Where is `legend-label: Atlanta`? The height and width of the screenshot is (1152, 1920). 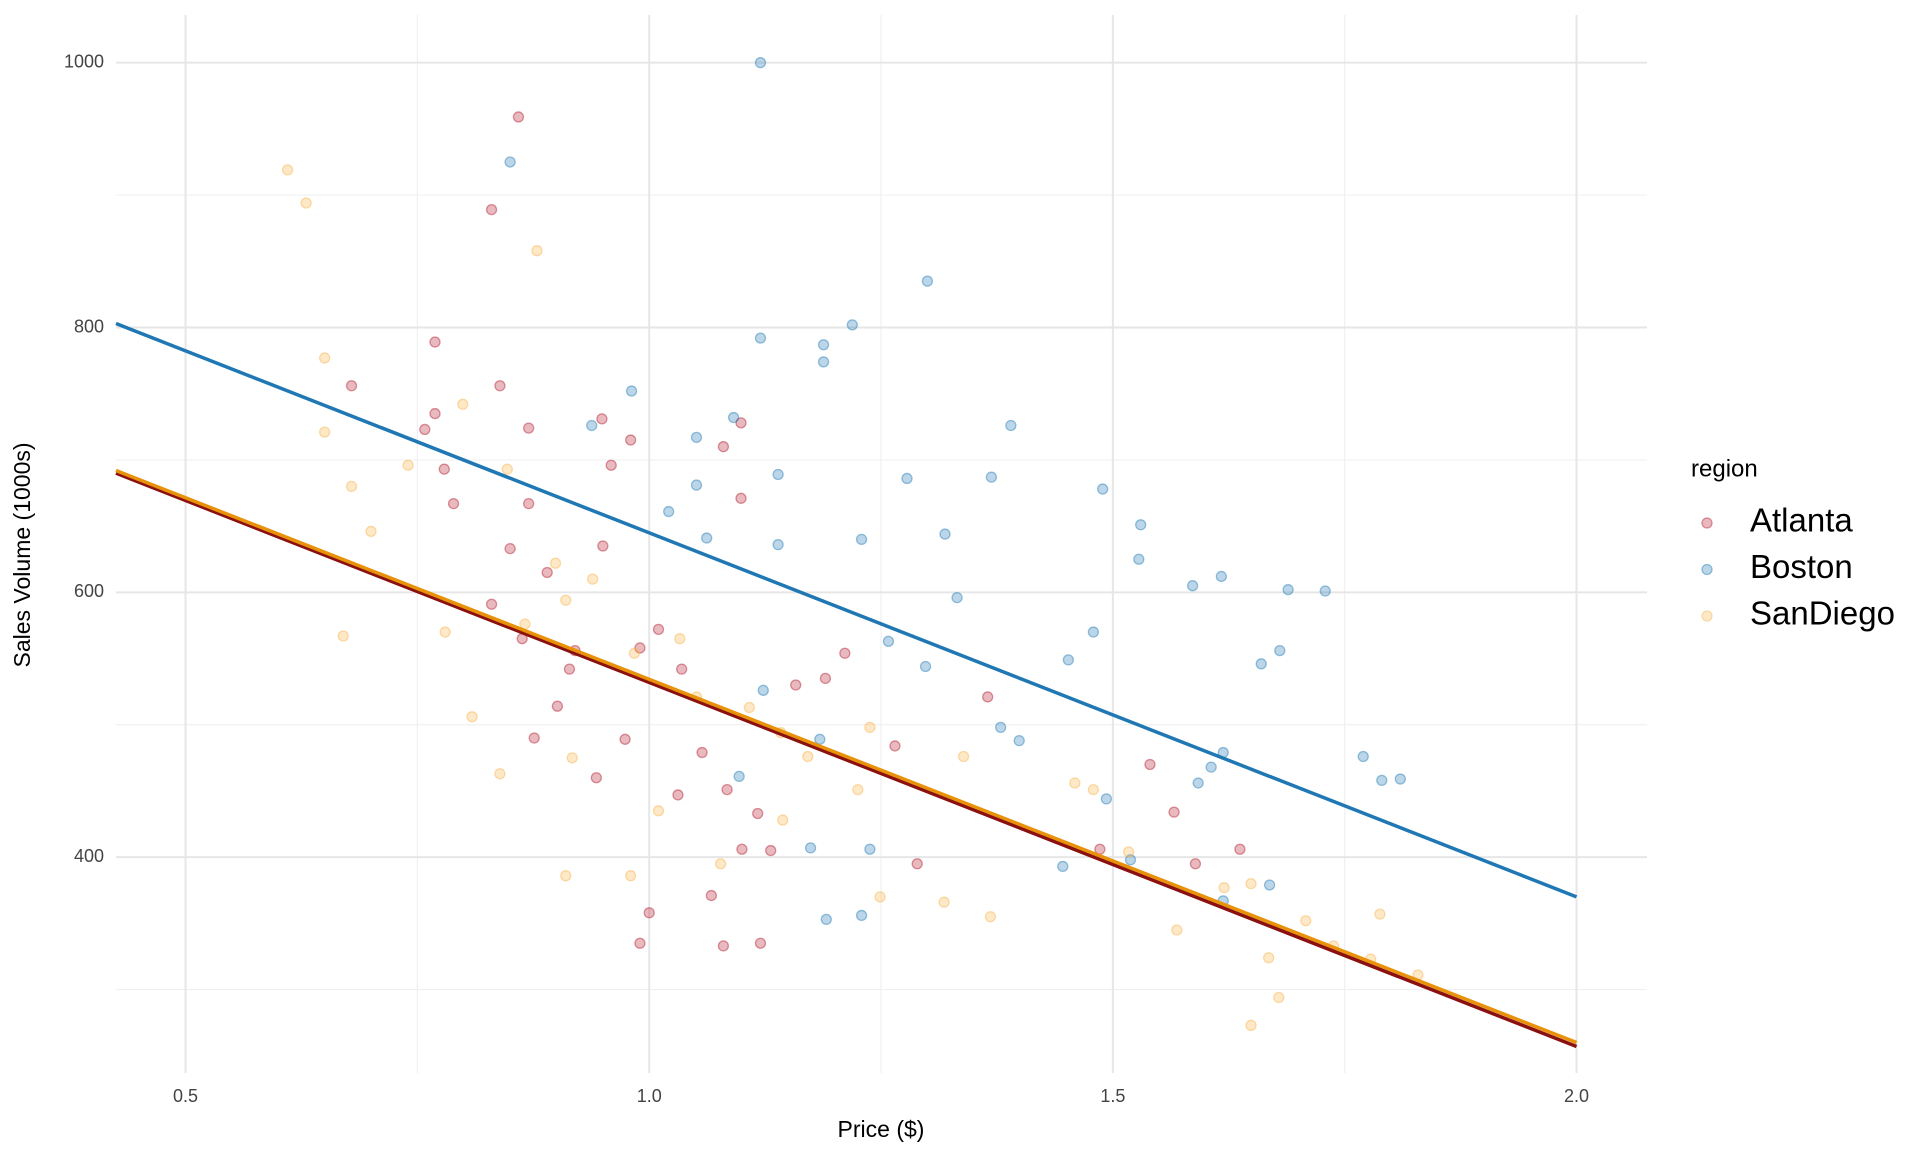
legend-label: Atlanta is located at coordinates (1801, 520).